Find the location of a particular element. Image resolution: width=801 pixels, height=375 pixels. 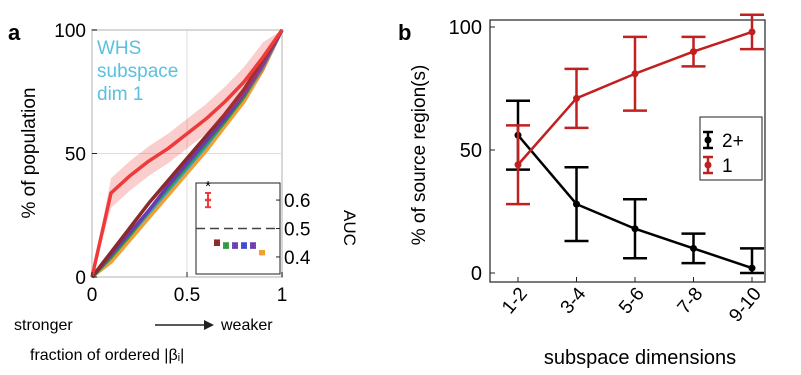

panel-b-x-axis-label: subspace dimensions is located at coordinates (640, 358).